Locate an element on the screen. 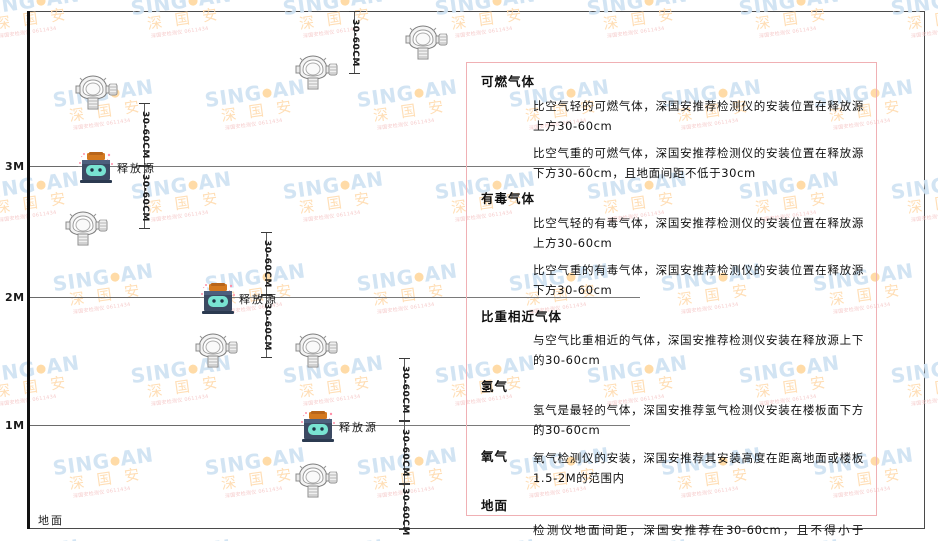  panel-section-text: 比空气重的有毒气体，深国安推荐检测仪的安装位置在释放源下方30-60cm is located at coordinates (698, 280).